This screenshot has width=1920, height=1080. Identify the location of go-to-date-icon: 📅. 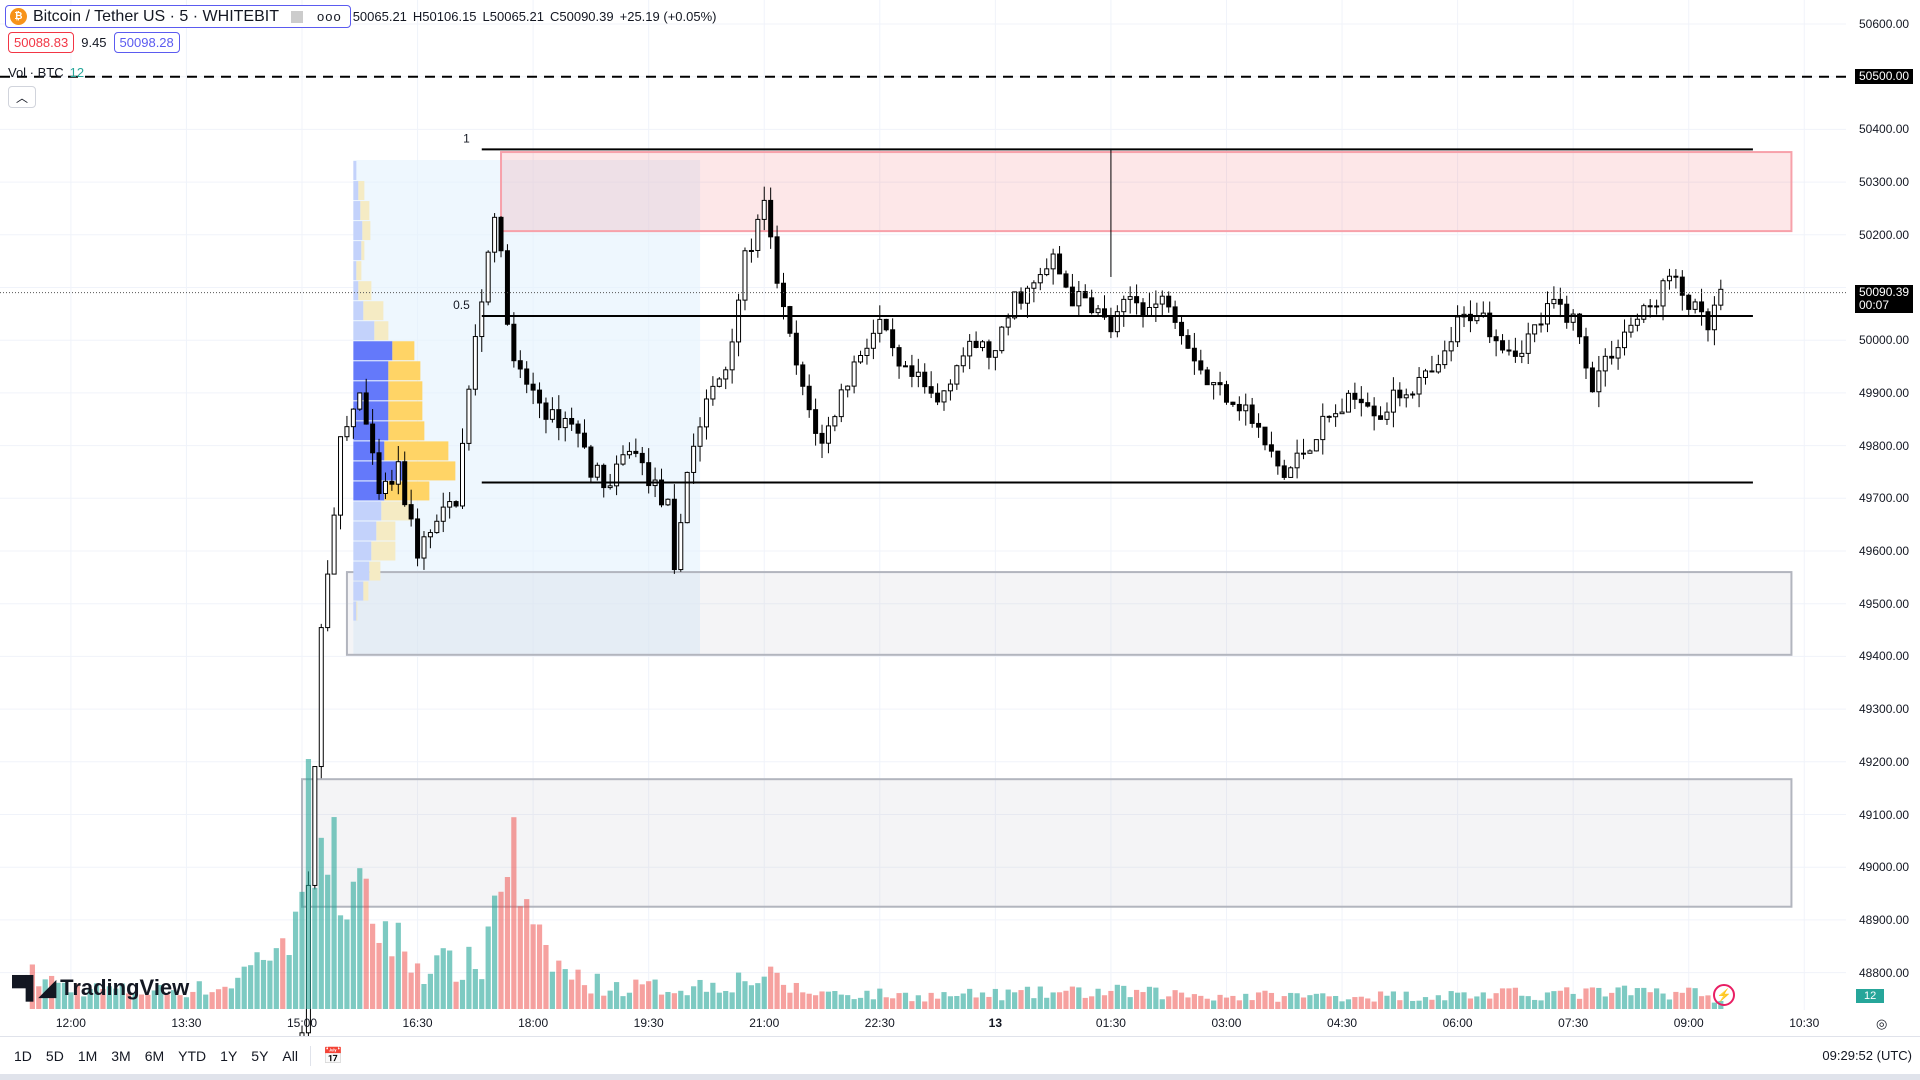
(332, 1056).